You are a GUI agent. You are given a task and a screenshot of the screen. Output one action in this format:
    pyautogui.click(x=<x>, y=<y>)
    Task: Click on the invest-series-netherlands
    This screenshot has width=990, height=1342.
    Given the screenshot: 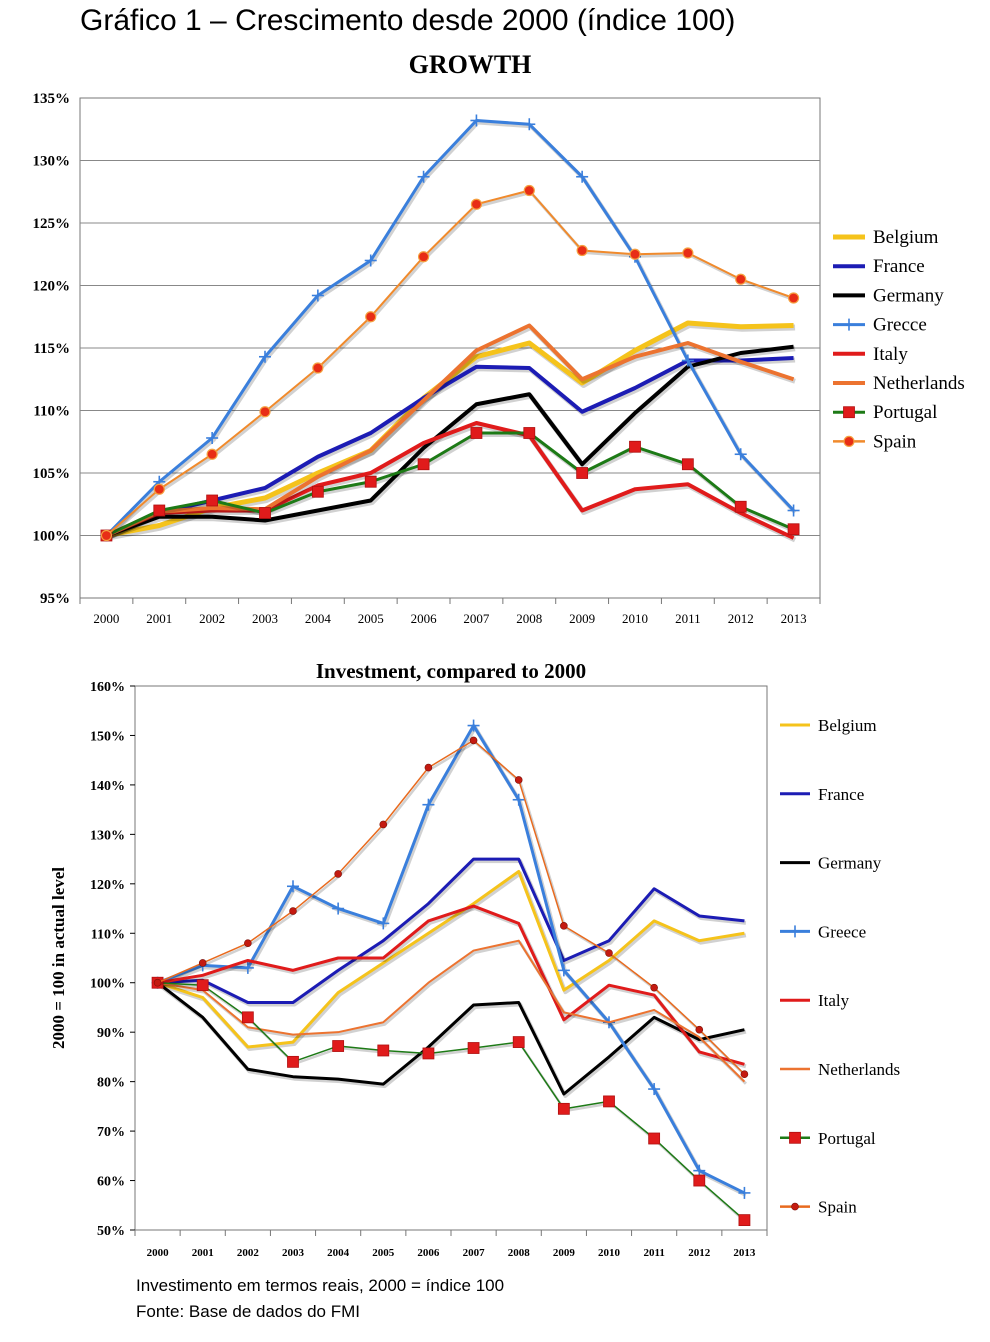 What is the action you would take?
    pyautogui.click(x=452, y=1012)
    